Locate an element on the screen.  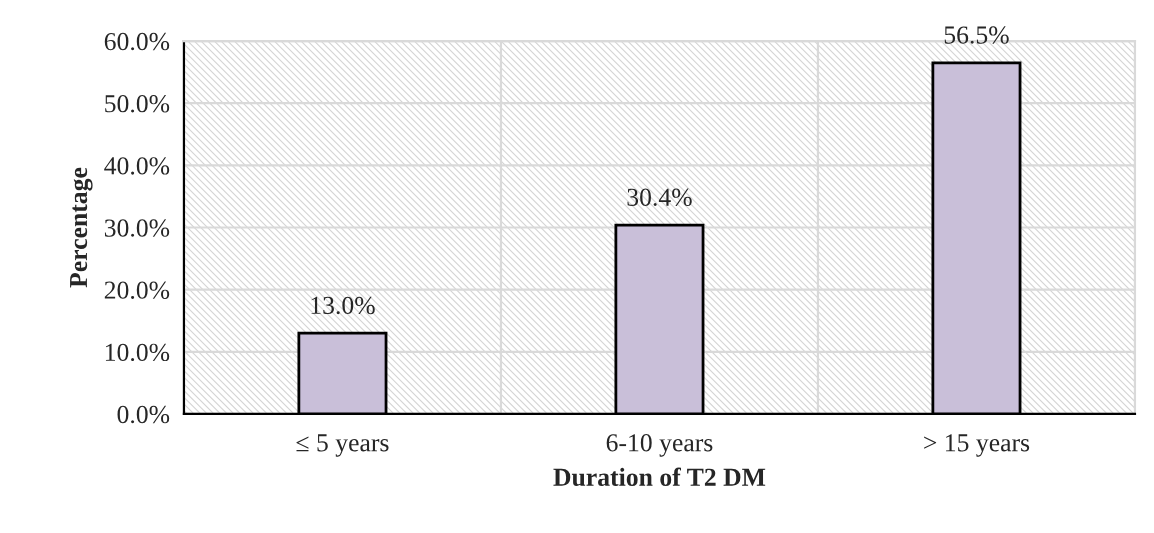
y-tick-label: 50.0% is located at coordinates (137, 104).